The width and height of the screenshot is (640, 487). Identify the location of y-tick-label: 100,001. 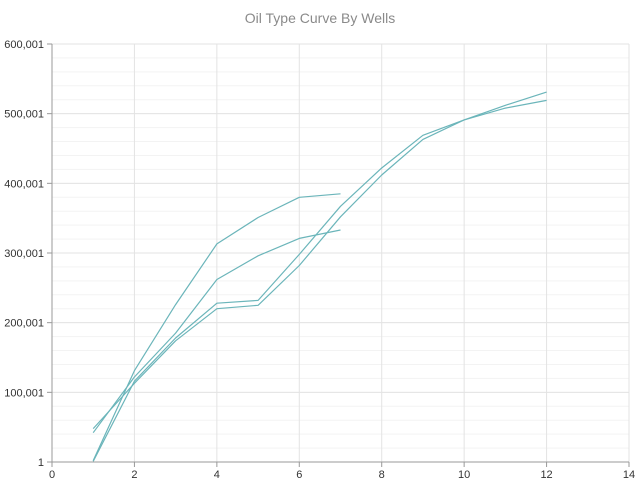
(24, 393).